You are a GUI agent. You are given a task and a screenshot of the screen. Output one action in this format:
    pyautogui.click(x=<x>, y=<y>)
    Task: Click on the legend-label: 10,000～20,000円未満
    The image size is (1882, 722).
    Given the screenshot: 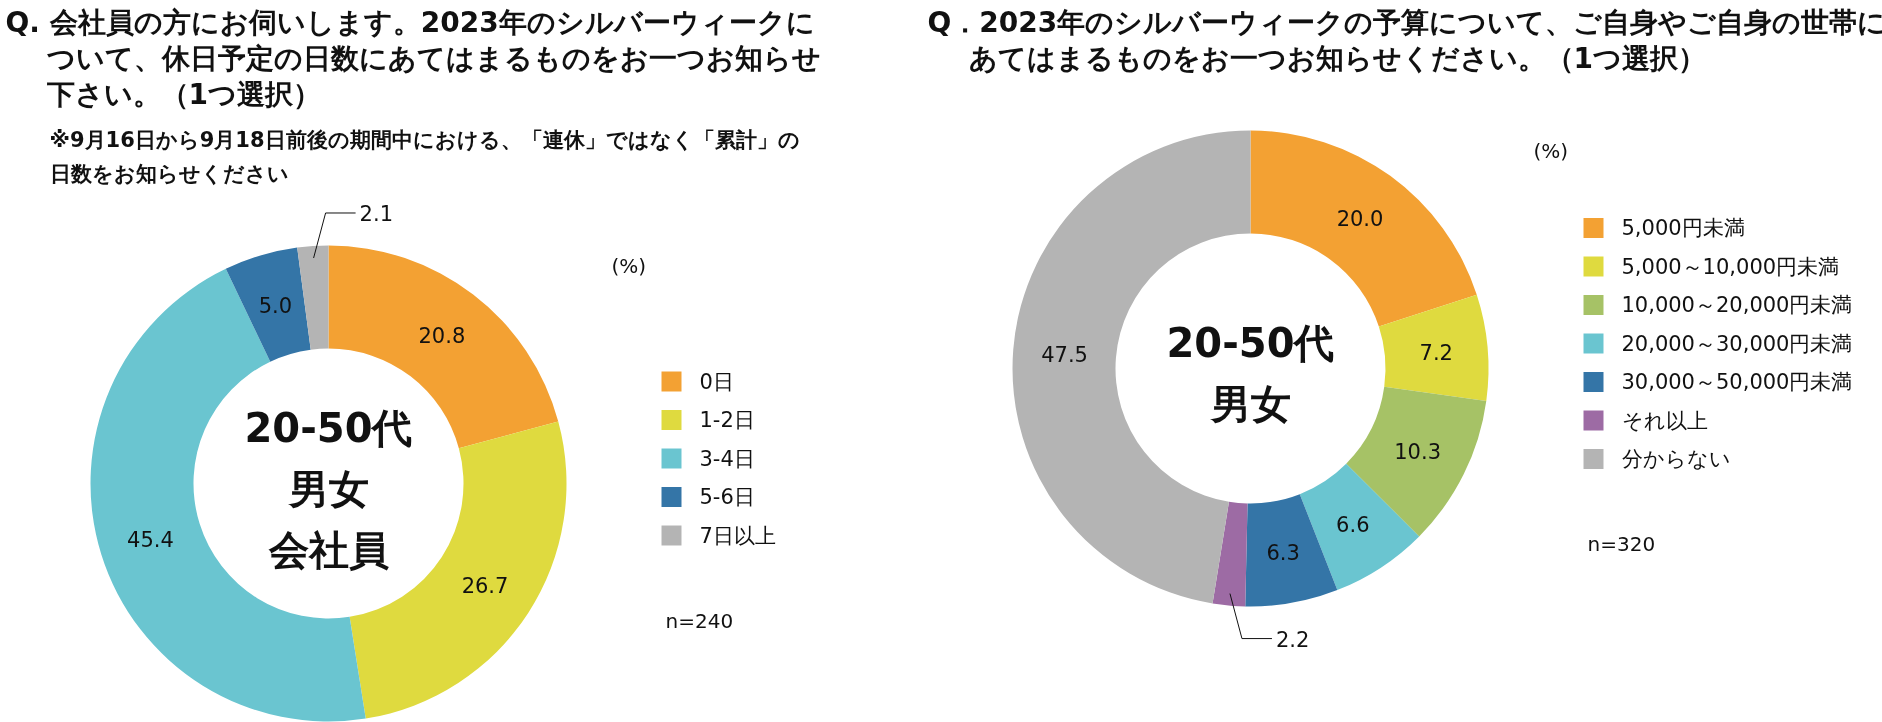 What is the action you would take?
    pyautogui.click(x=1737, y=305)
    